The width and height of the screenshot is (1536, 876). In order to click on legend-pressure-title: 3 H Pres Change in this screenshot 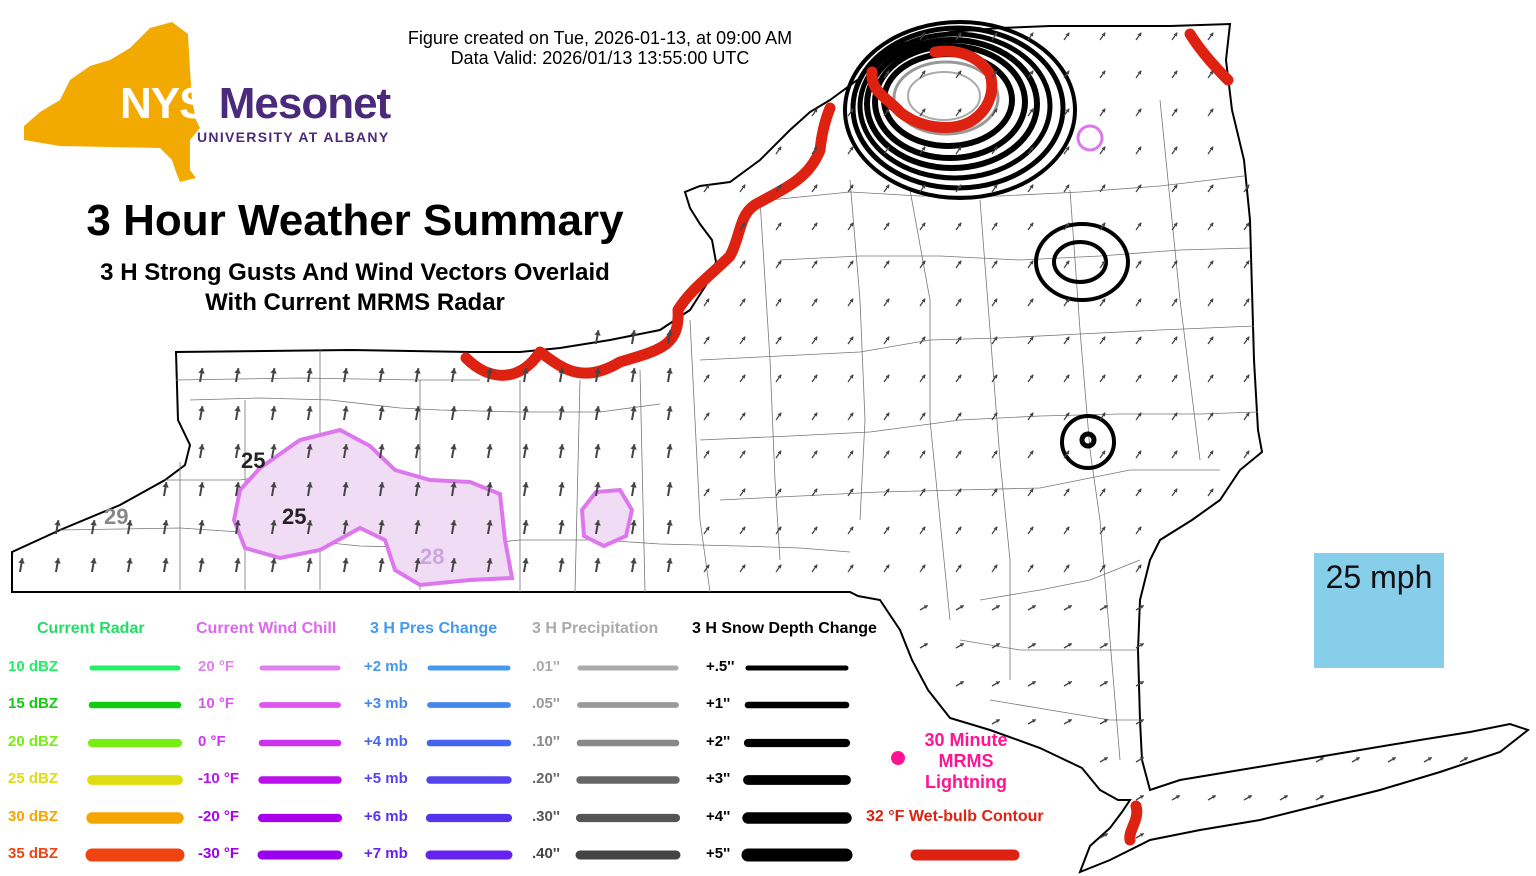, I will do `click(434, 628)`.